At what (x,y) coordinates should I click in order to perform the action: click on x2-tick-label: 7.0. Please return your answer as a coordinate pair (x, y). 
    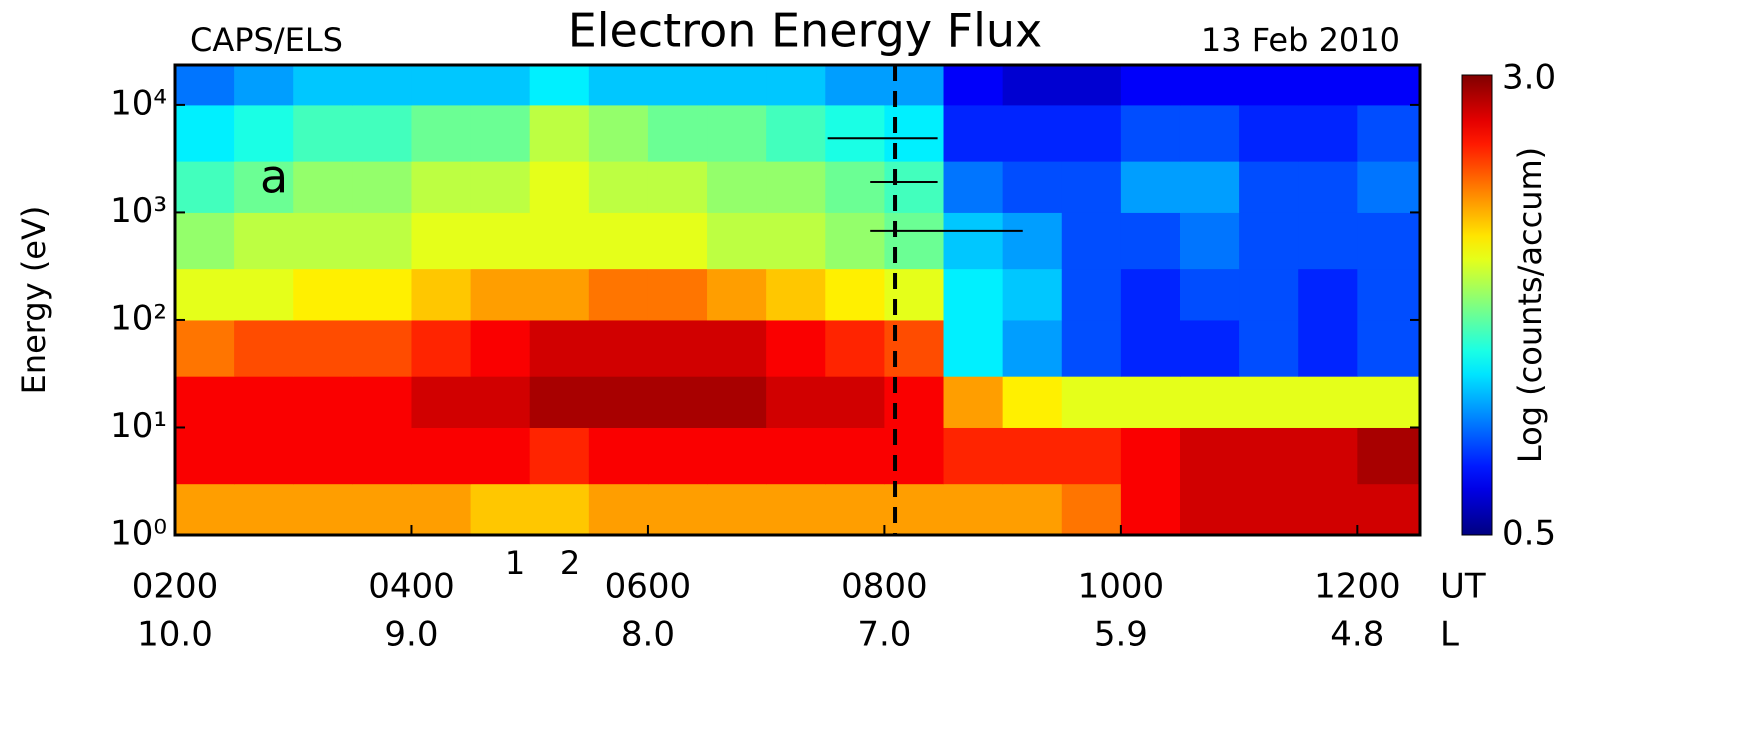
    Looking at the image, I should click on (884, 635).